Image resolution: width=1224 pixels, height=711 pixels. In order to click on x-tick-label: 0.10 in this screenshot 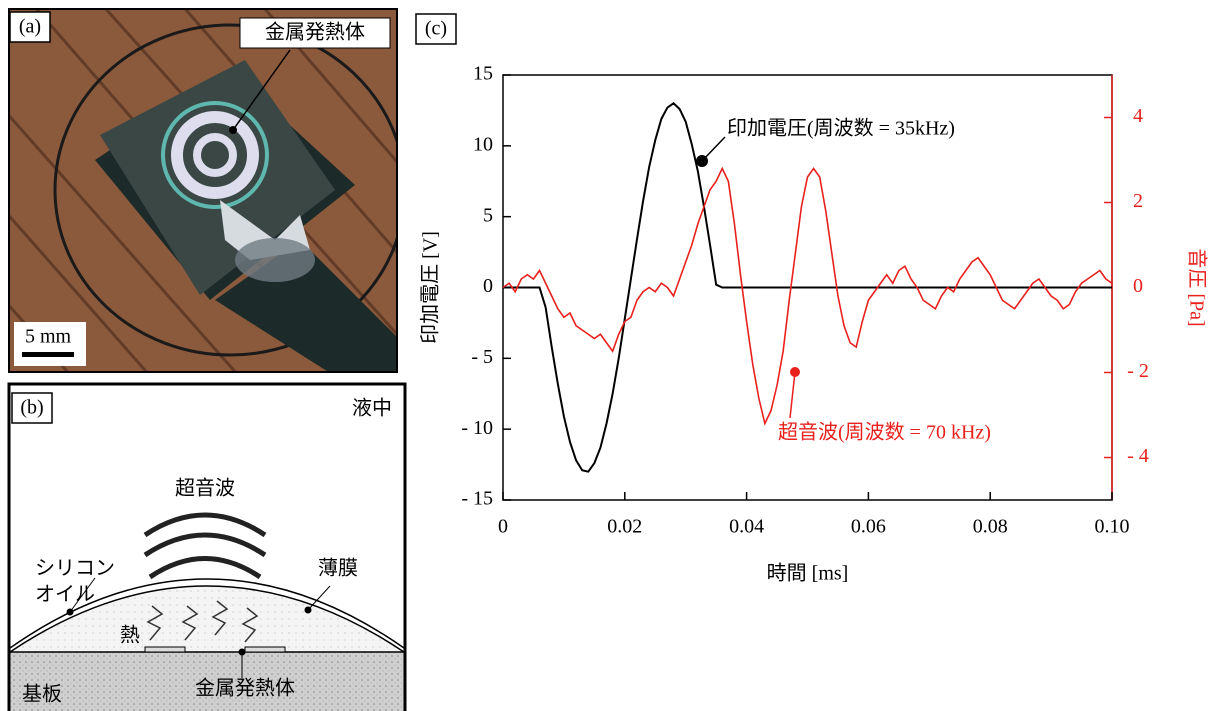, I will do `click(1112, 527)`.